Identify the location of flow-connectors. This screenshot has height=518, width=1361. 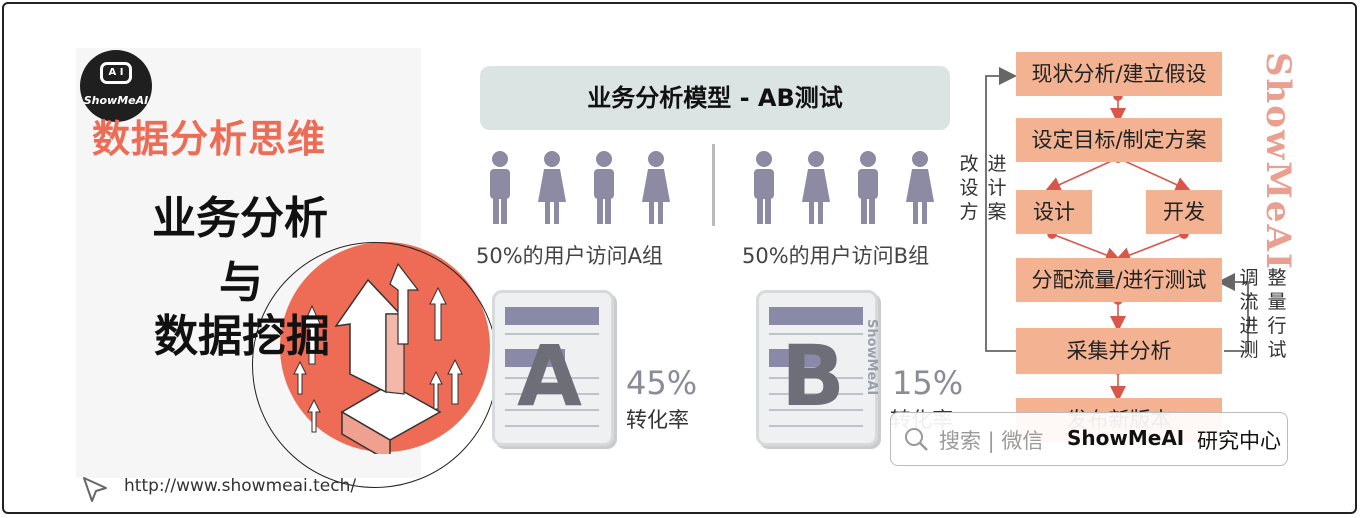
(1117, 234).